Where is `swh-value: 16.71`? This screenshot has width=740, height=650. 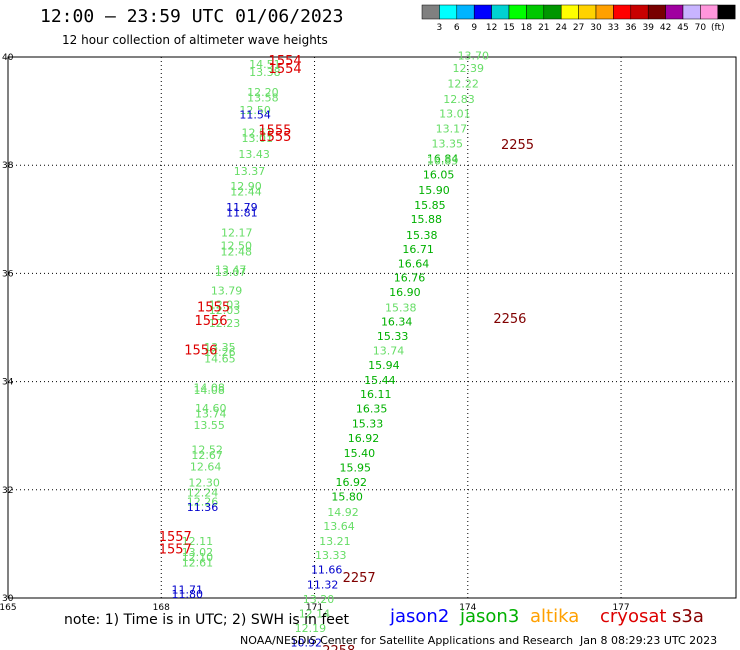 swh-value: 16.71 is located at coordinates (418, 249).